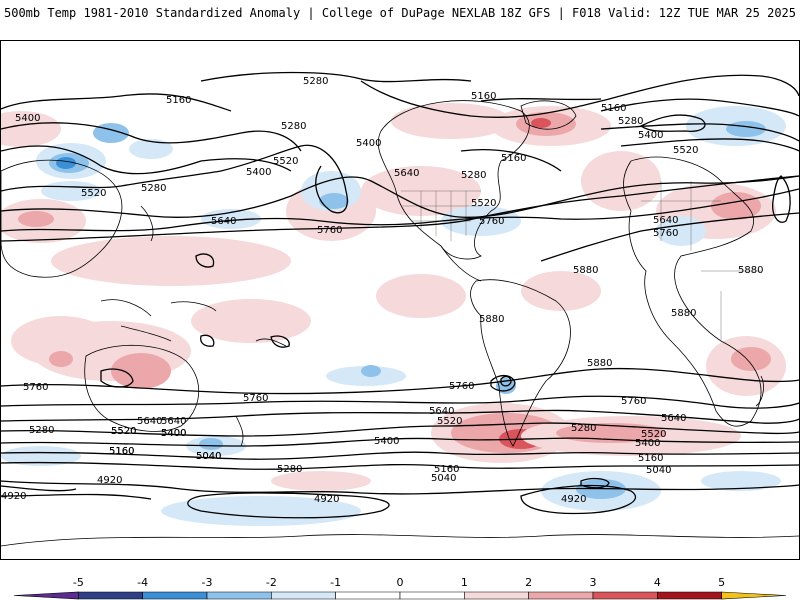 This screenshot has height=600, width=800. Describe the element at coordinates (271, 342) in the screenshot. I see `pacific-islands-outline` at that location.